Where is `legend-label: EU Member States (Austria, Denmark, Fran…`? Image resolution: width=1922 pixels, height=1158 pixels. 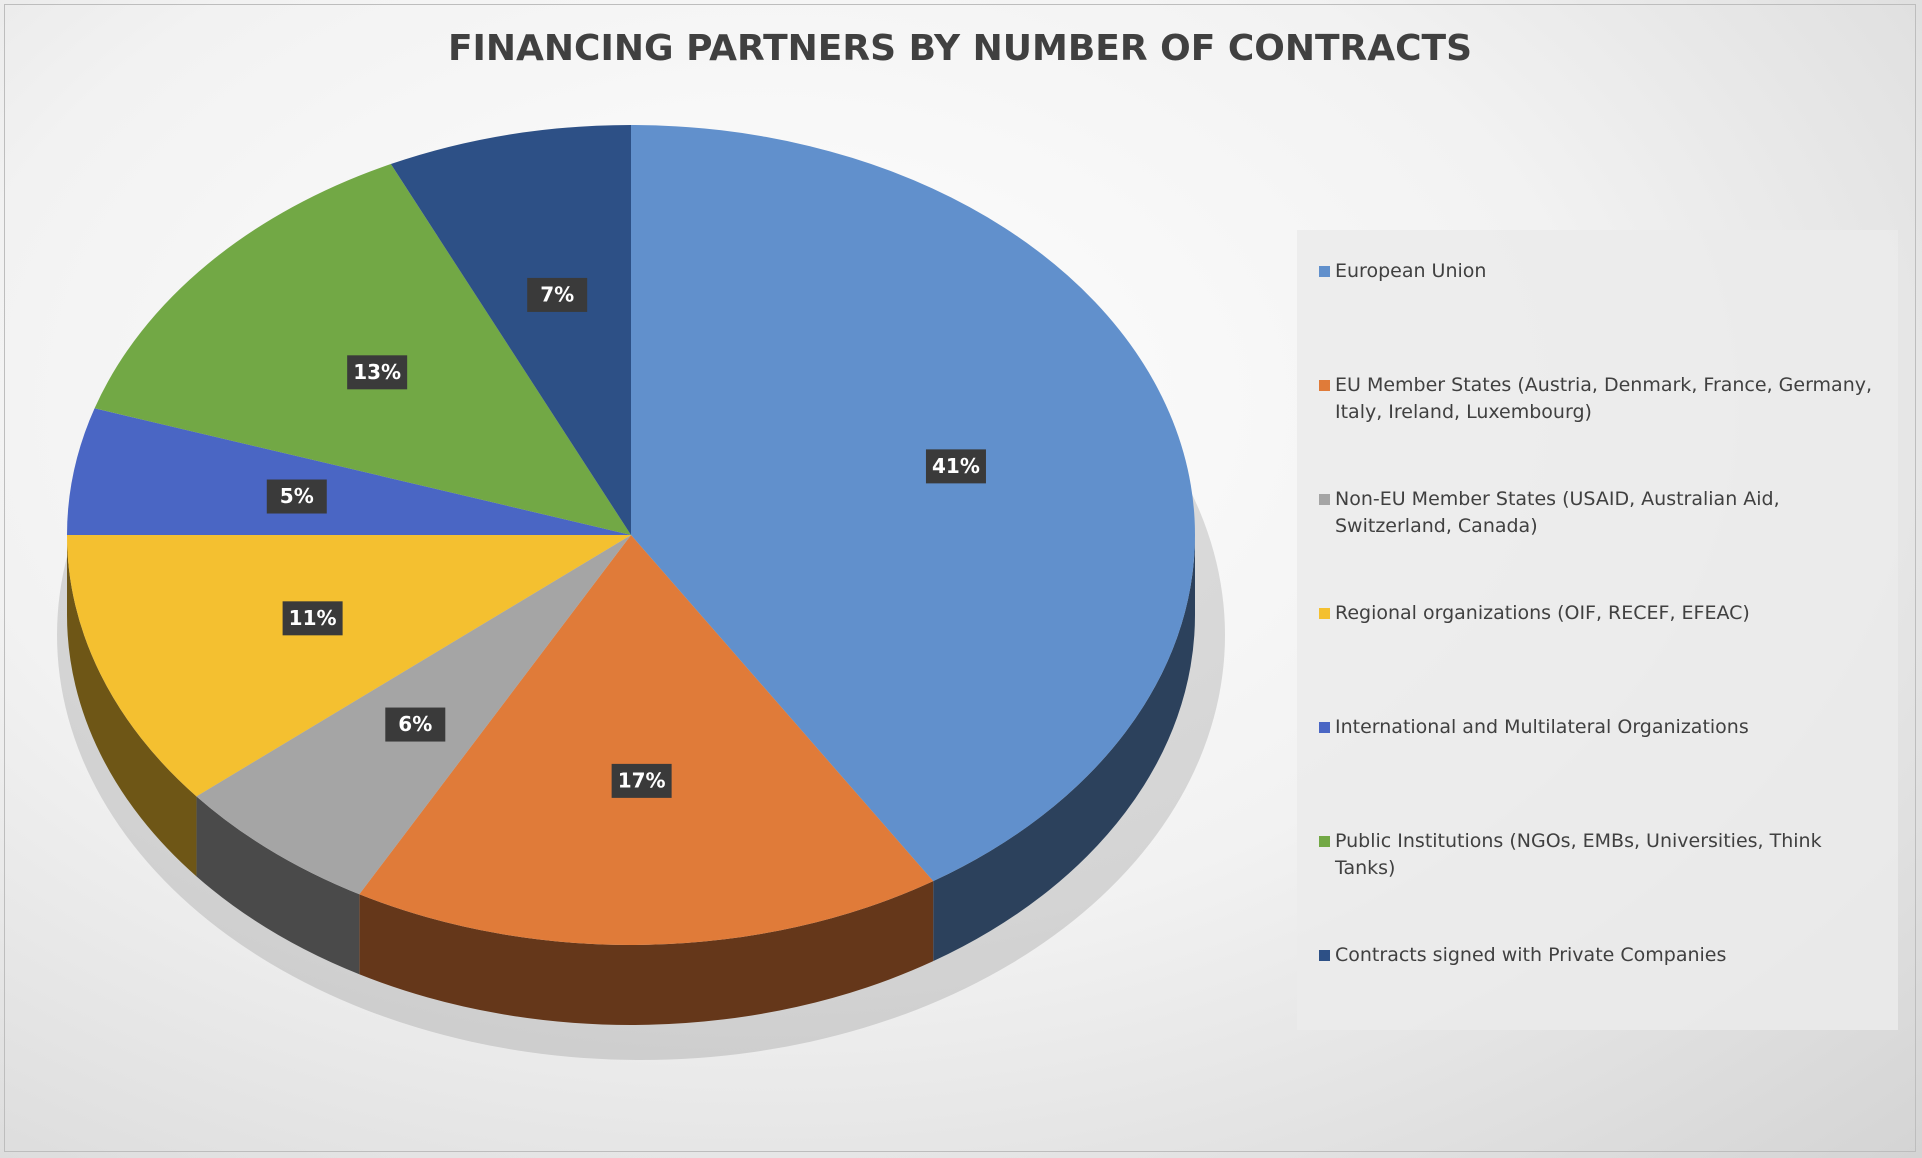
legend-label: EU Member States (Austria, Denmark, Fran… is located at coordinates (1604, 398).